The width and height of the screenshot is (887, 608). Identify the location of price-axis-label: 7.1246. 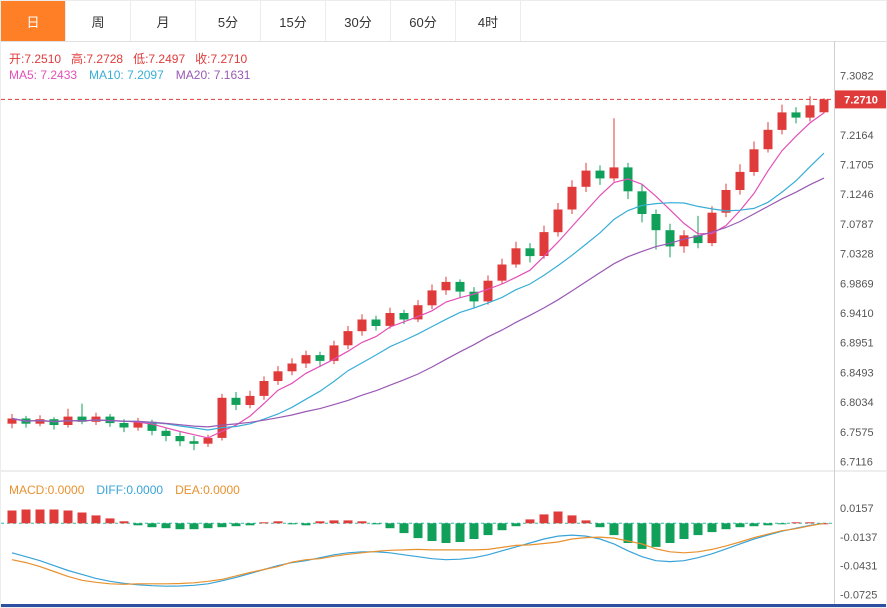
(857, 195).